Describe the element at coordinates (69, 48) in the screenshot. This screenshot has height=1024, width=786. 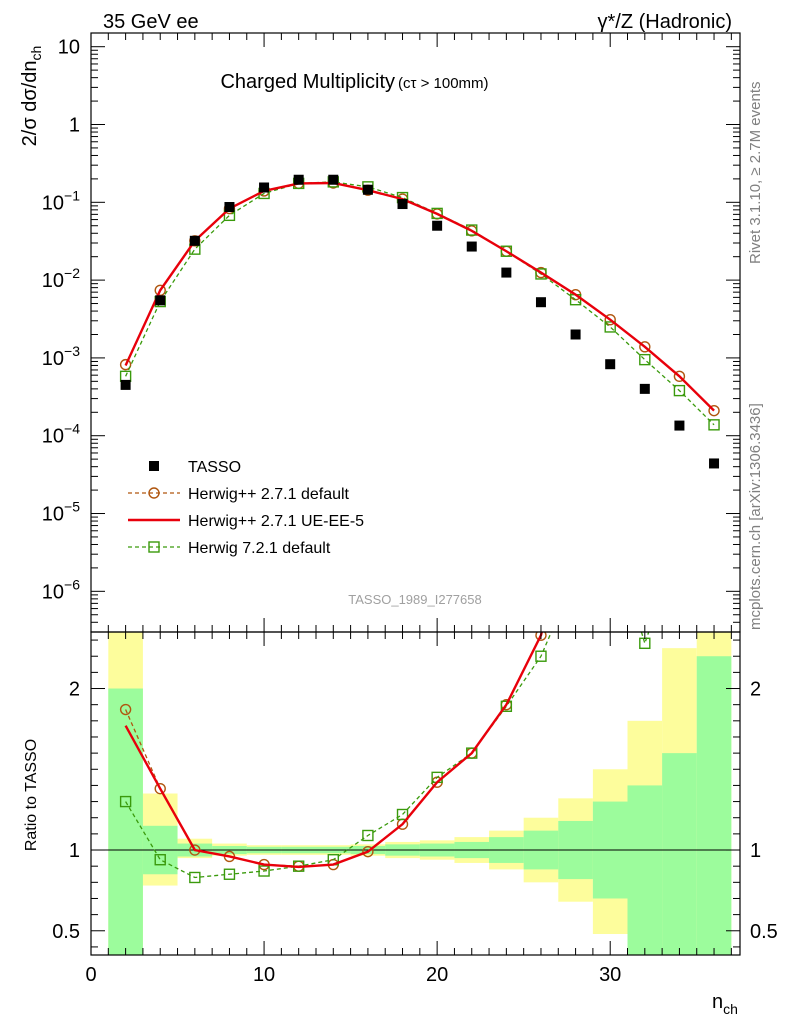
I see `y-tick-label-main: 10` at that location.